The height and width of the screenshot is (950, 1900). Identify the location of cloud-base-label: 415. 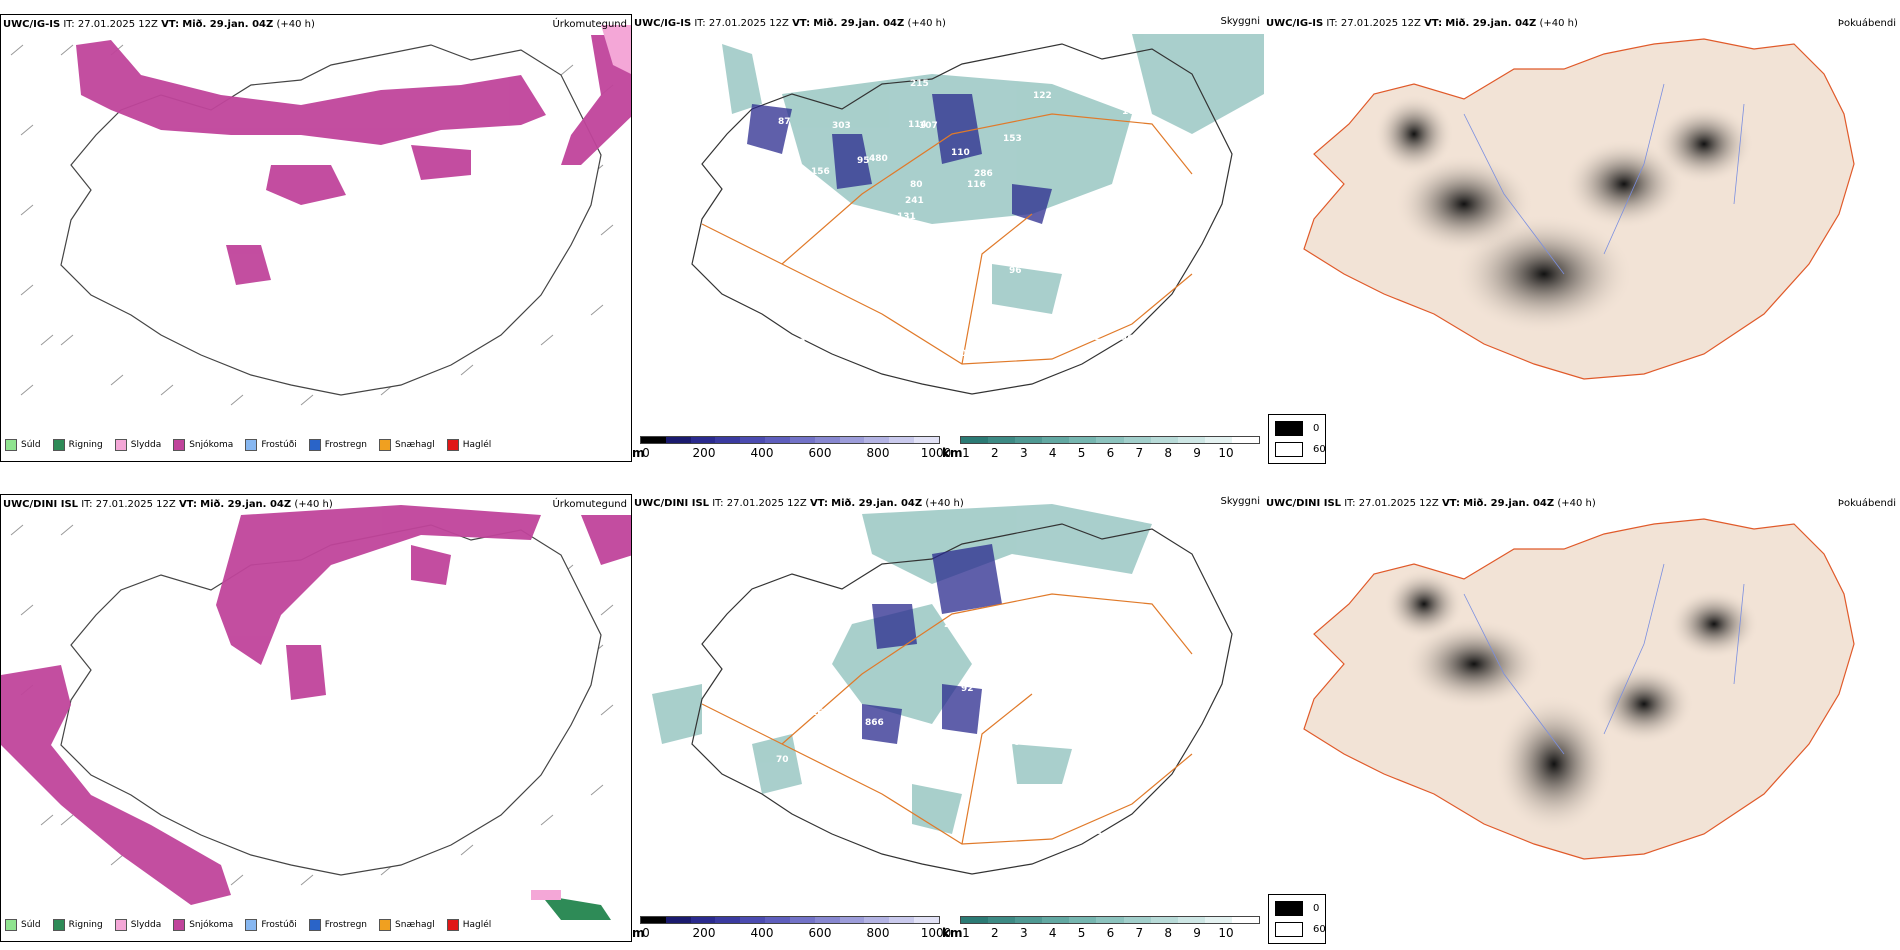
(781, 186).